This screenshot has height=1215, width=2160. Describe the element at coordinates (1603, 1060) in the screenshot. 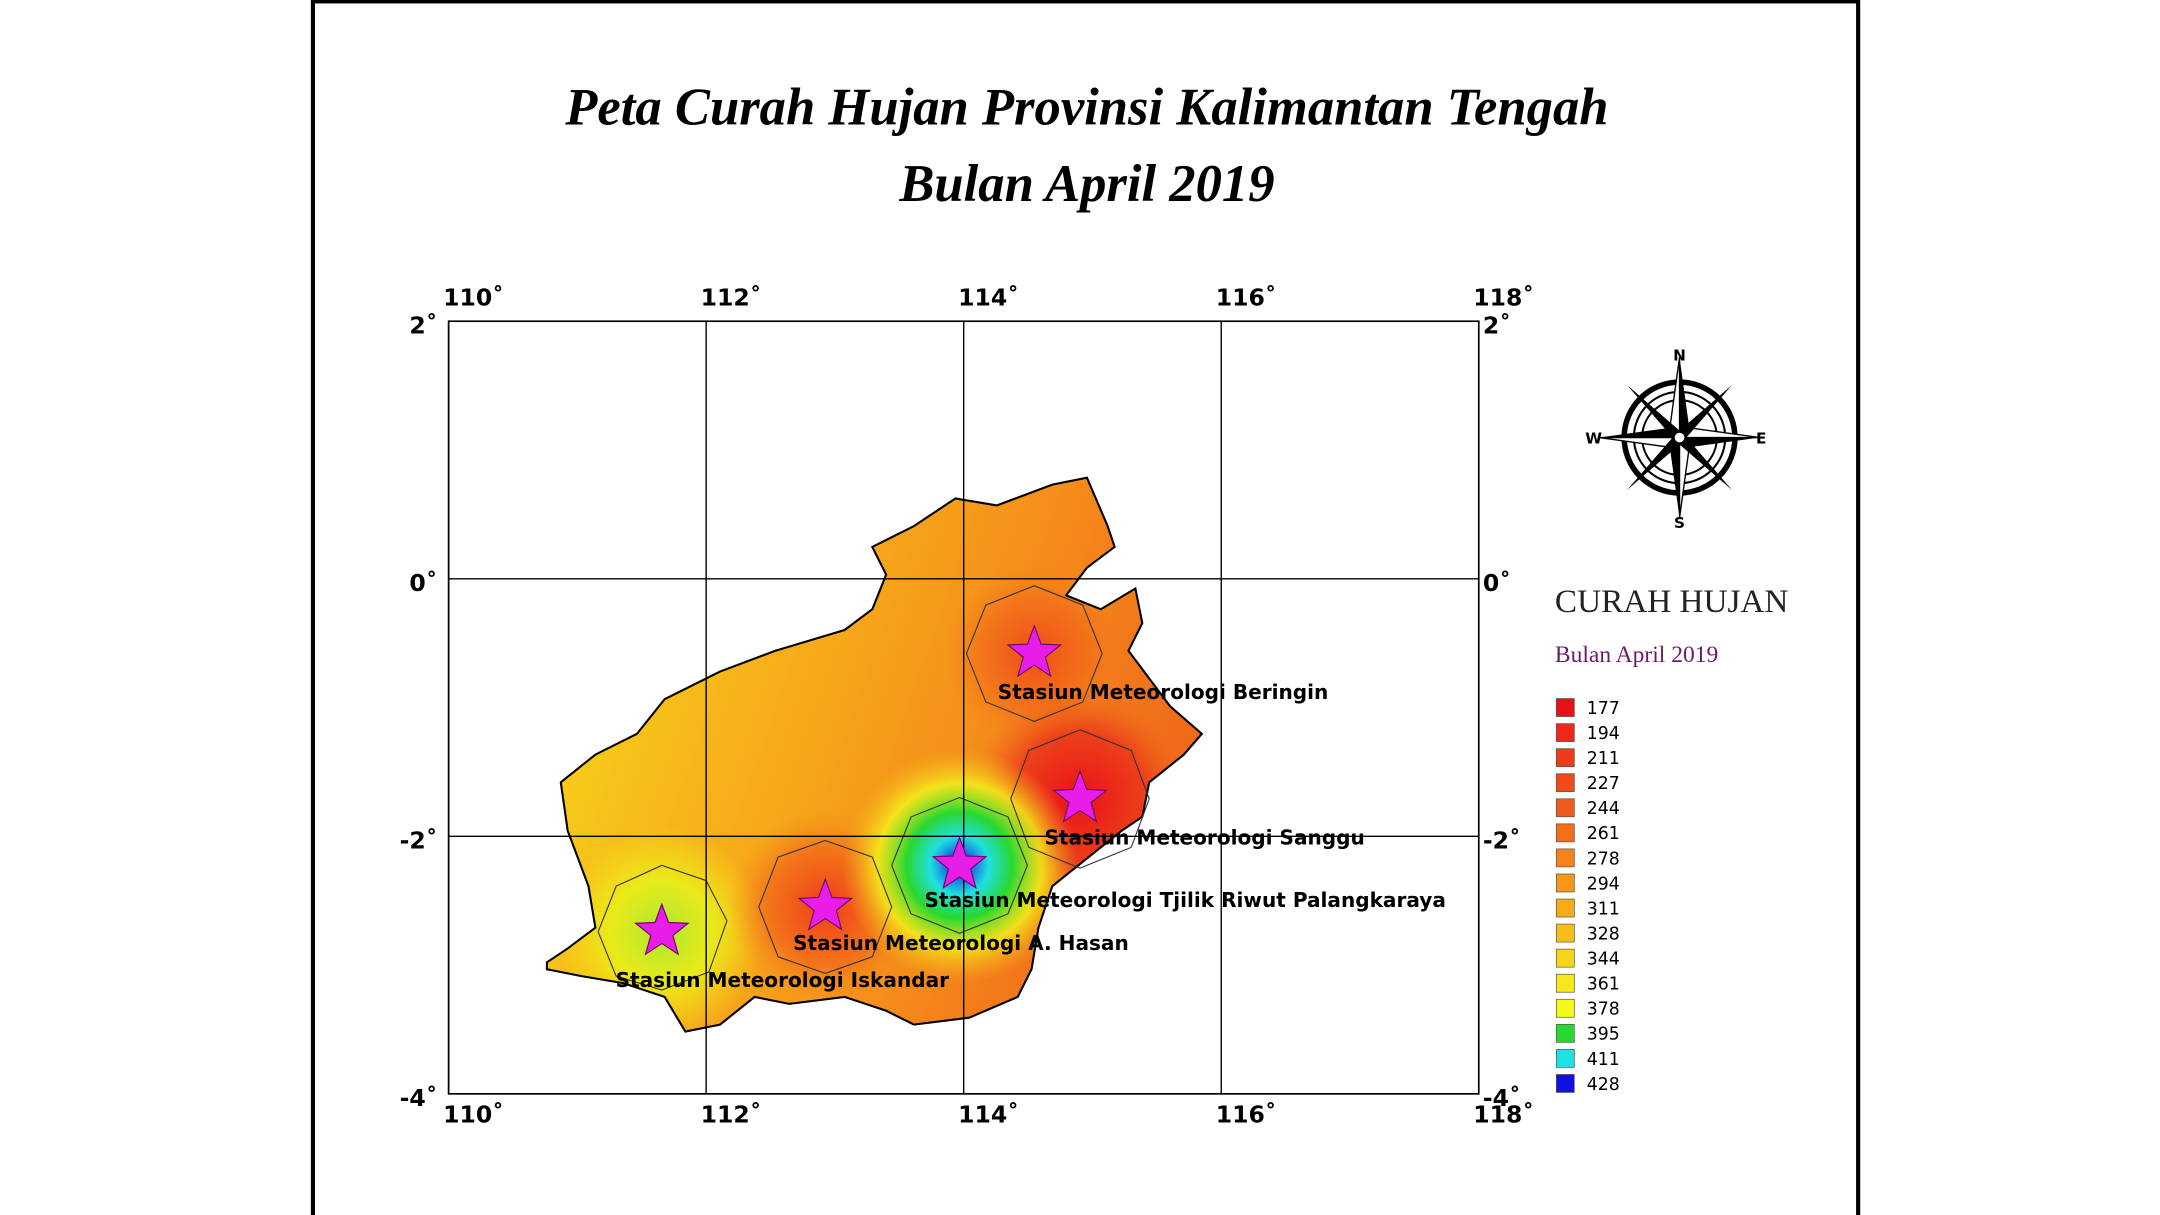

I see `legend-label: 411` at that location.